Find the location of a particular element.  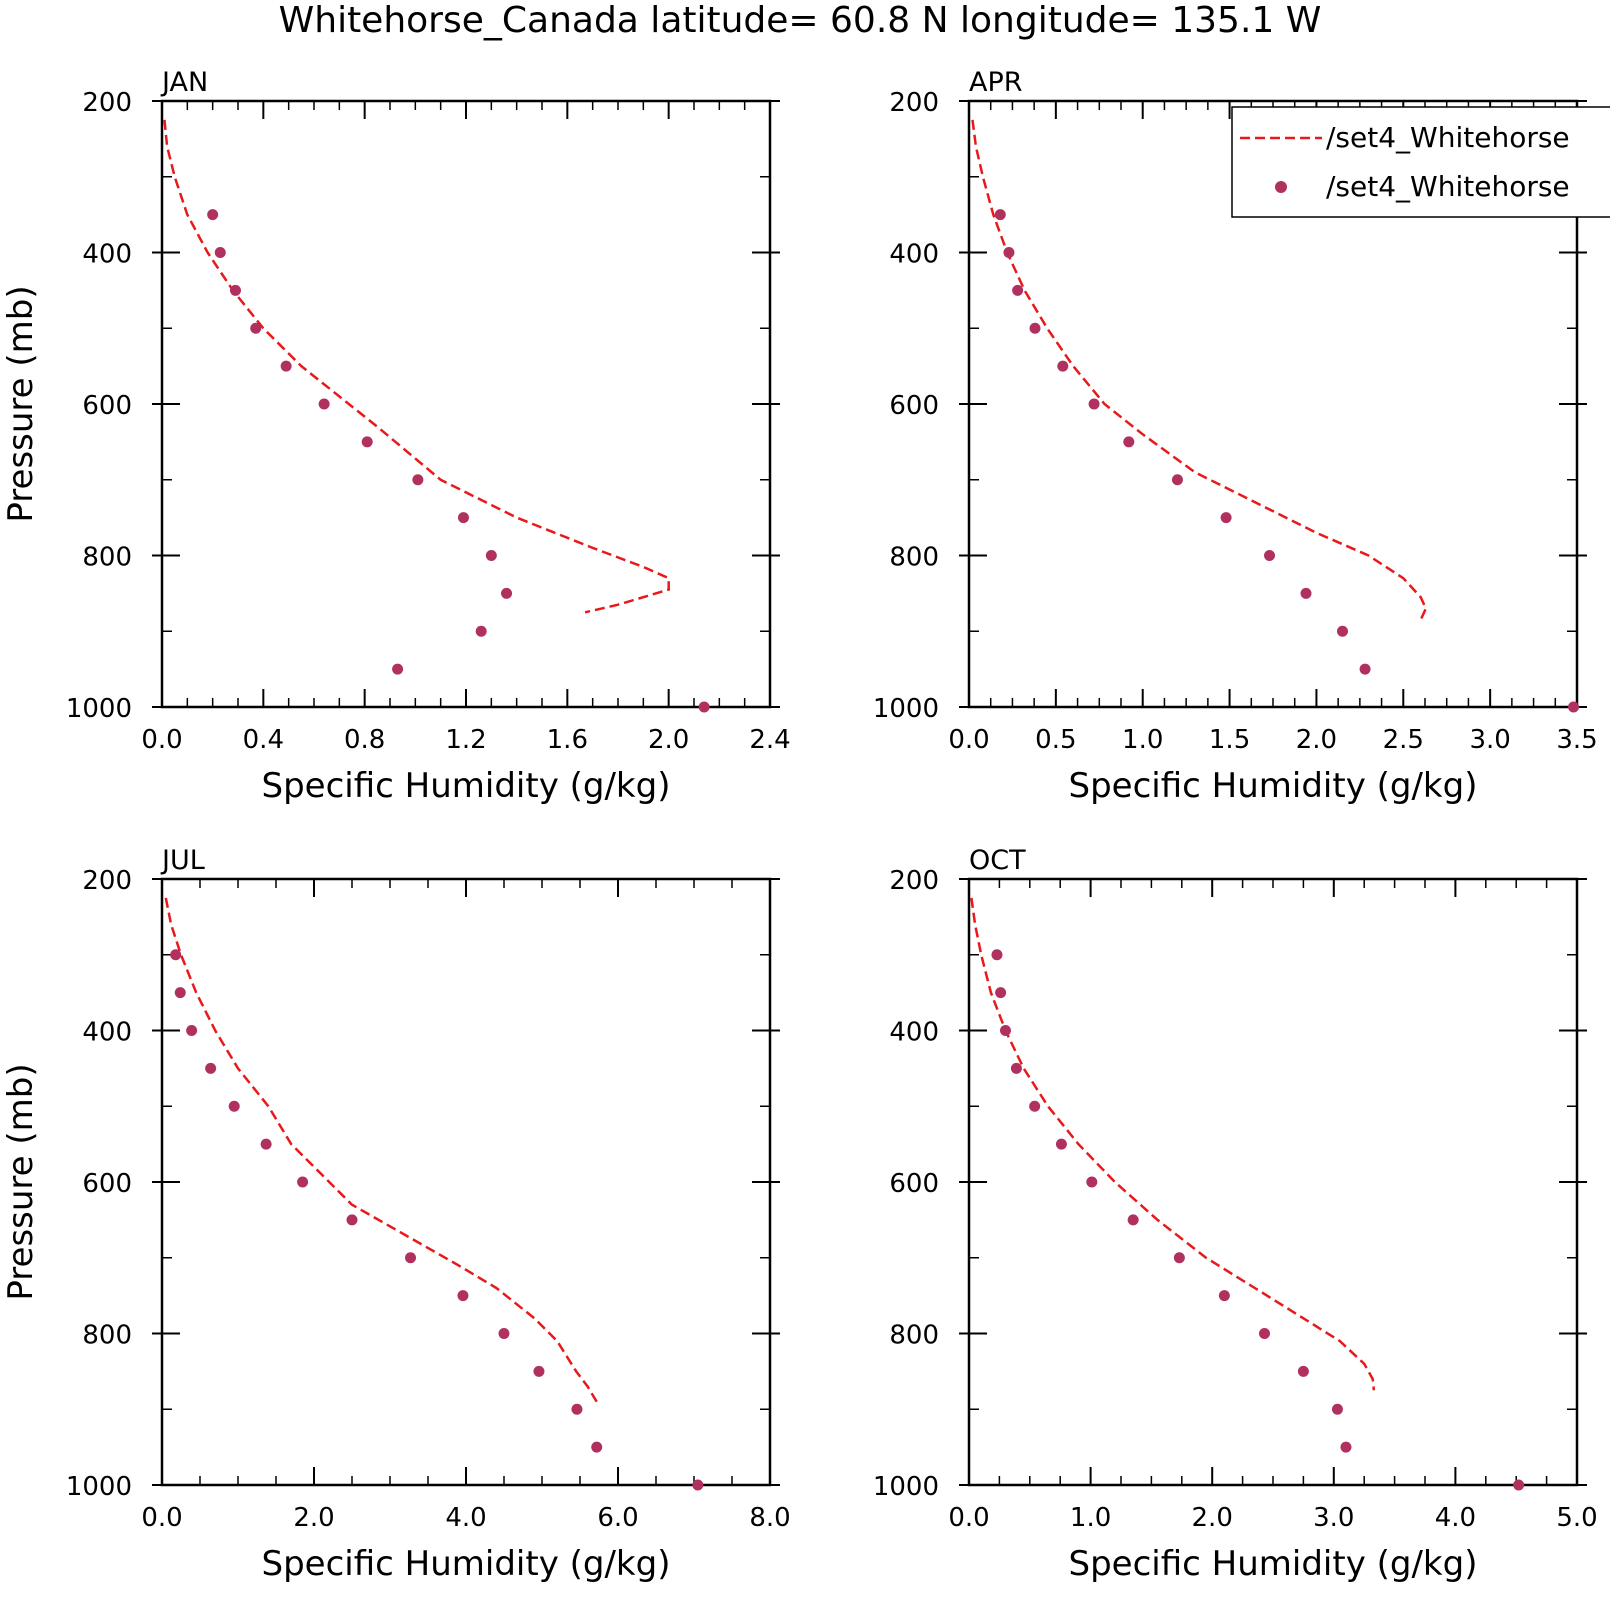

x-tick-label: 5.0 is located at coordinates (1576, 1518).